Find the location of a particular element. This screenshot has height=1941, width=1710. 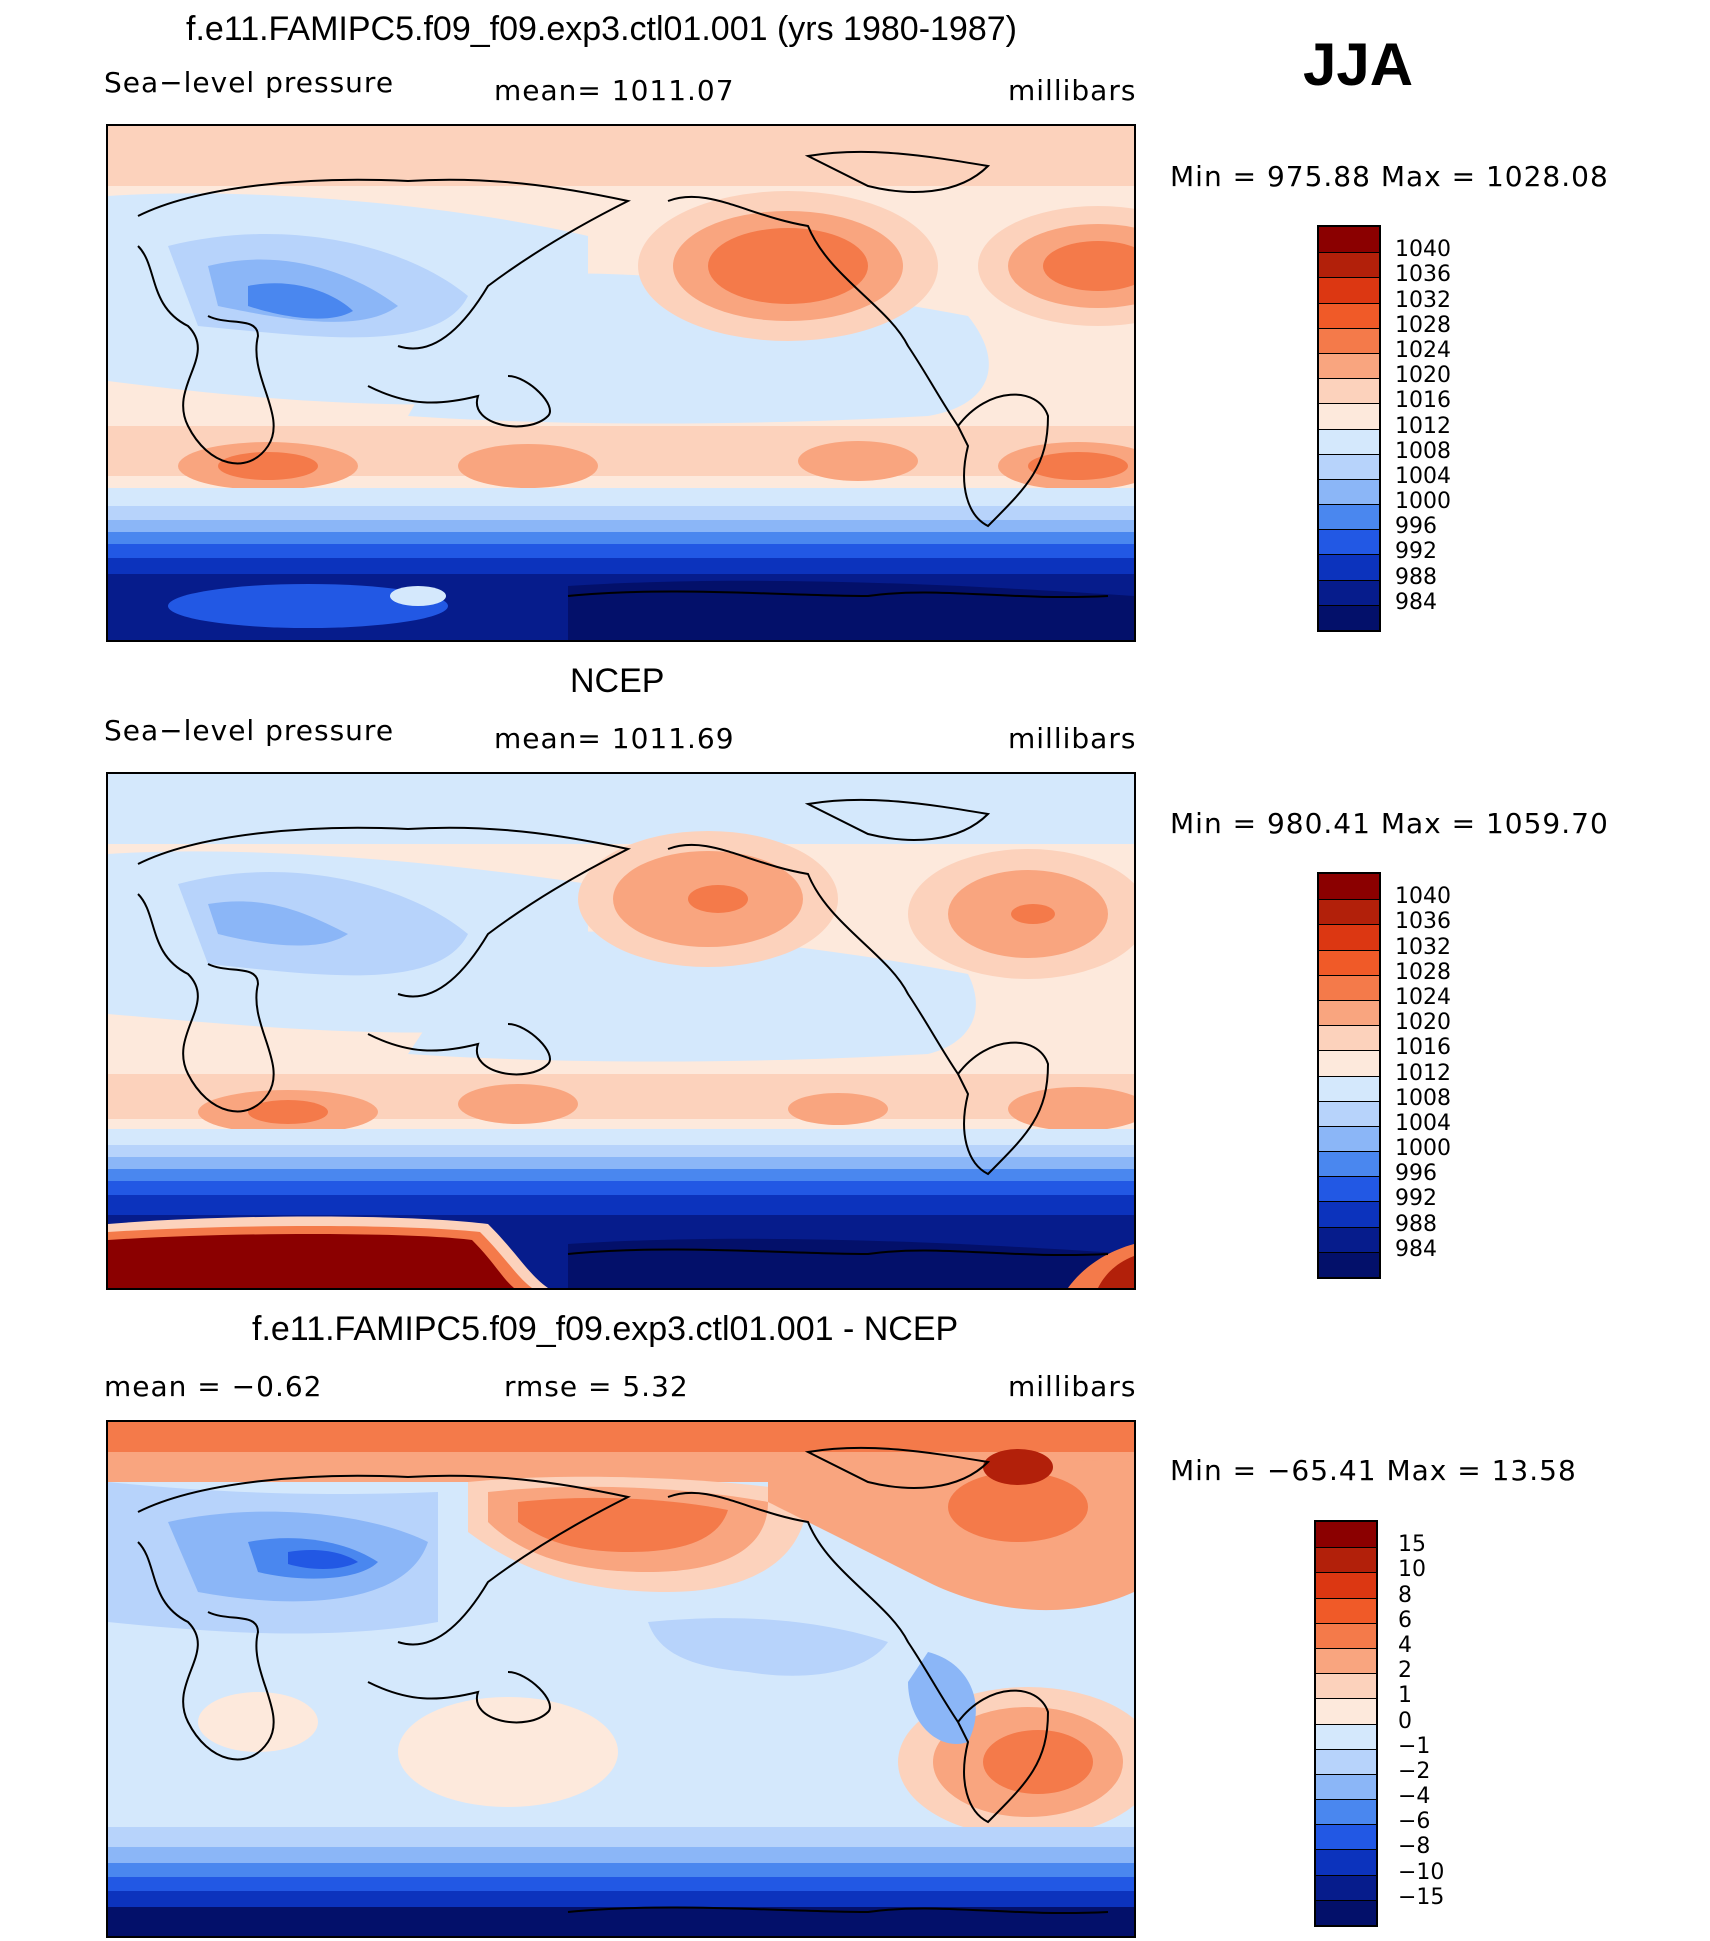

colorbar-tick-label: 8 is located at coordinates (1405, 1595).